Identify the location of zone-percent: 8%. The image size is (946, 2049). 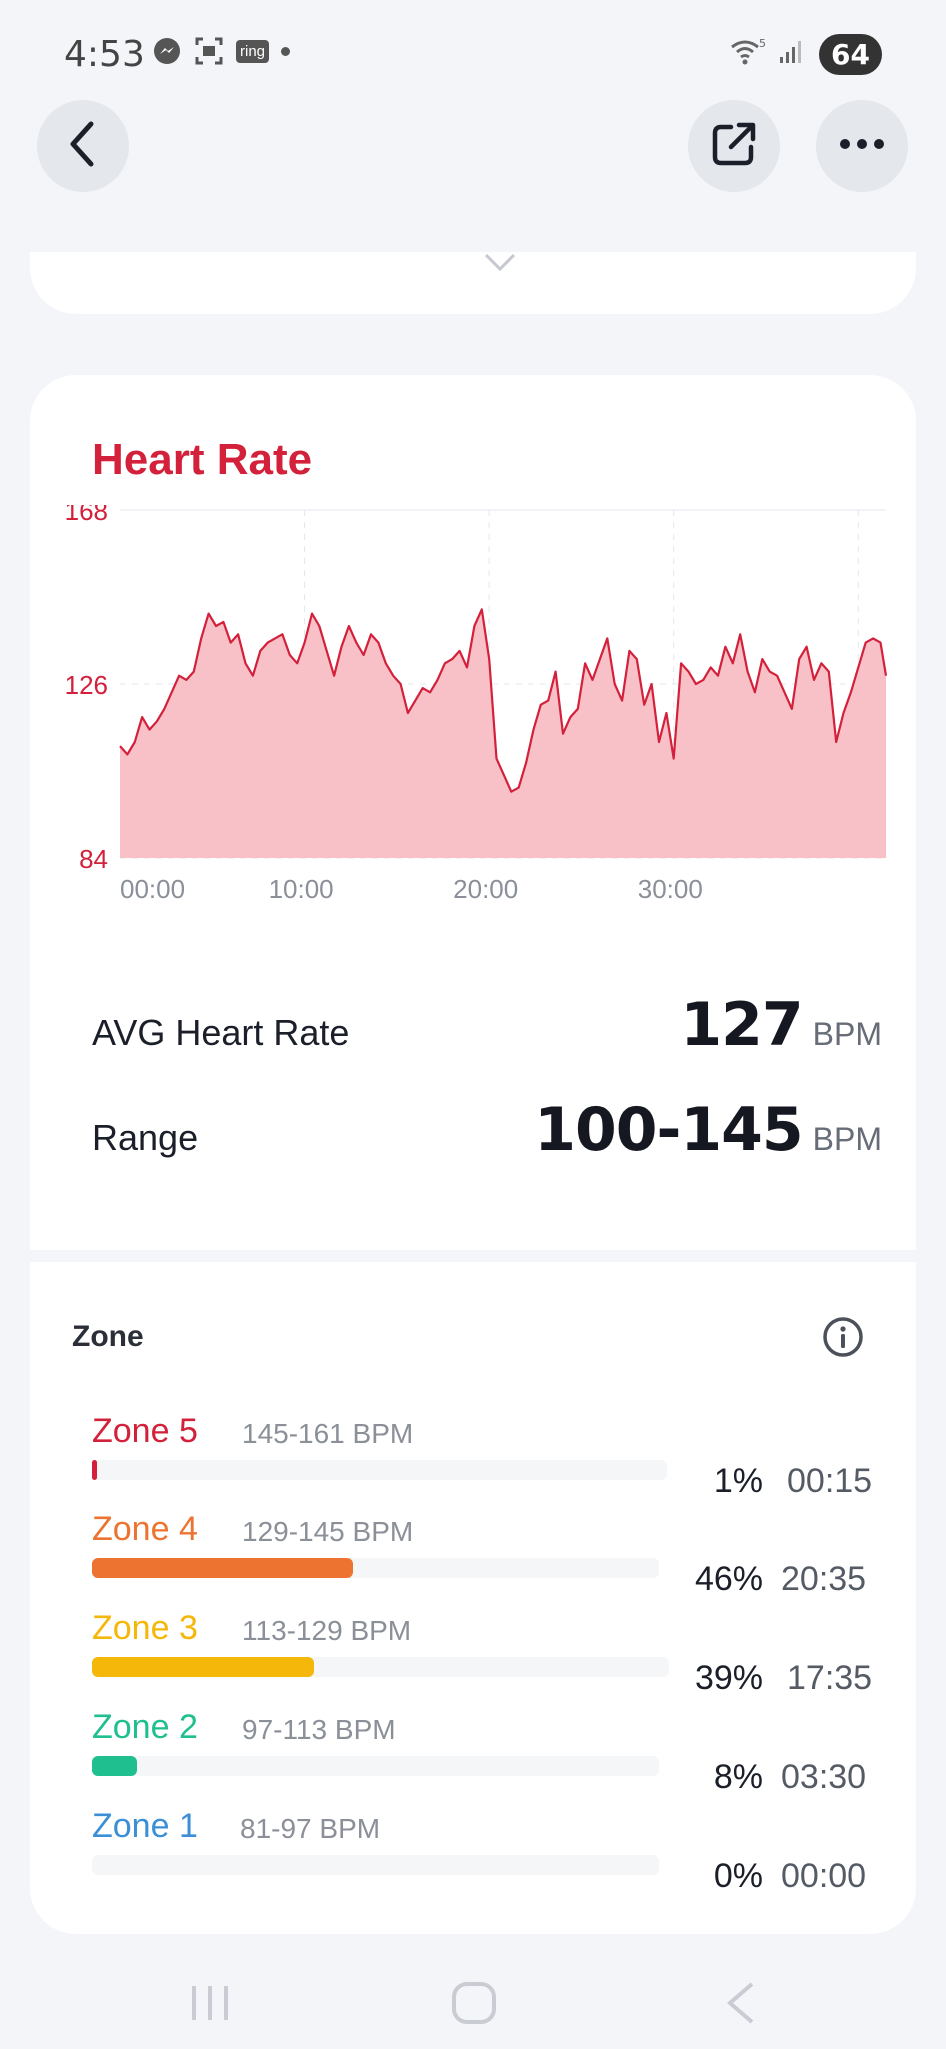
(738, 1777).